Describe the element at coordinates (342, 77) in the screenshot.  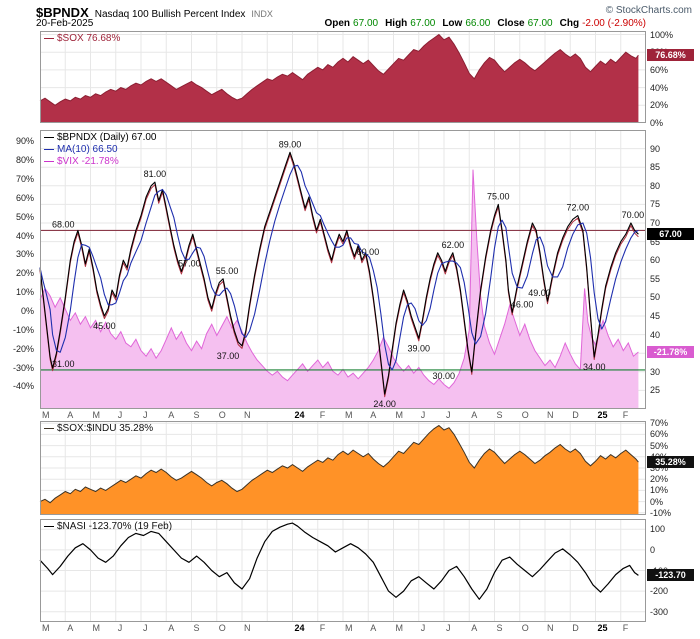
I see `sox-panel-plot` at that location.